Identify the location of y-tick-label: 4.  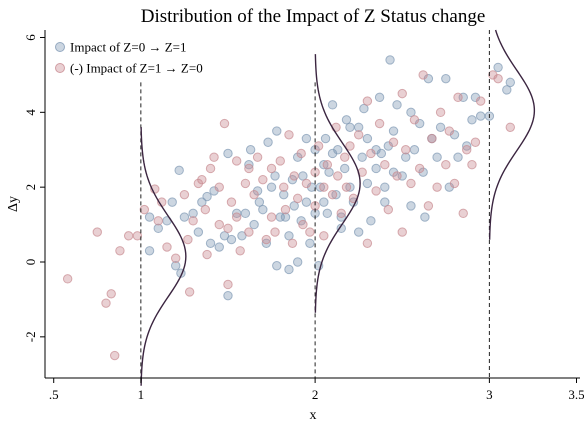
(30, 112).